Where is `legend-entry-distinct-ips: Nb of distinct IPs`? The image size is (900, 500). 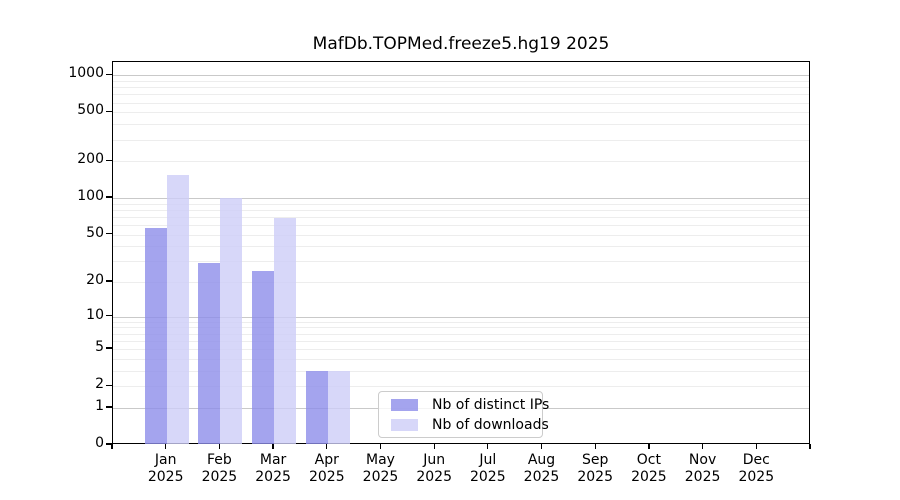
legend-entry-distinct-ips: Nb of distinct IPs is located at coordinates (468, 405).